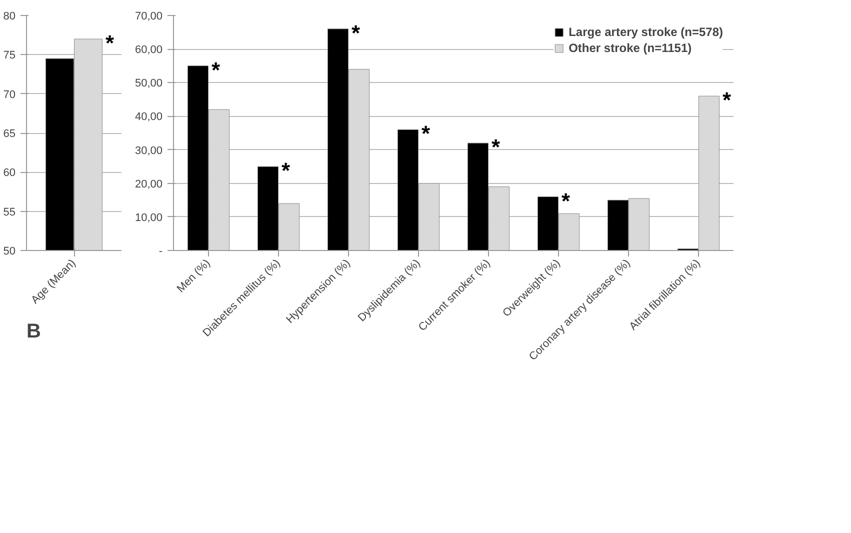  Describe the element at coordinates (9, 212) in the screenshot. I see `y-tick-label: 55` at that location.